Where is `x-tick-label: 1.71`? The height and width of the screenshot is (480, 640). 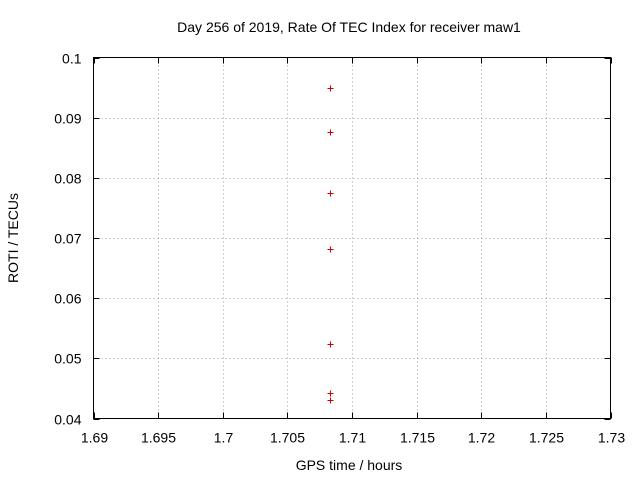 x-tick-label: 1.71 is located at coordinates (352, 438).